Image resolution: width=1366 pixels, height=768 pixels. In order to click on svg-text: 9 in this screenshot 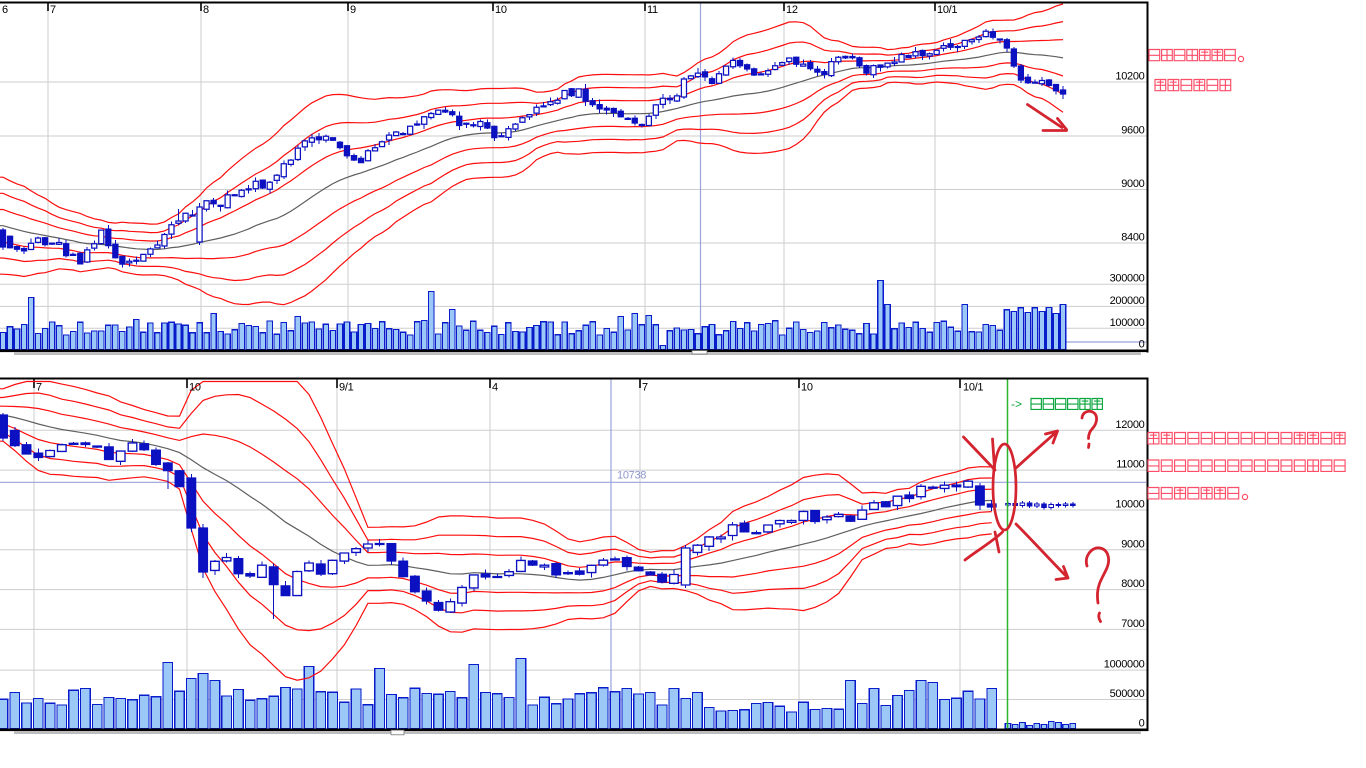, I will do `click(353, 10)`.